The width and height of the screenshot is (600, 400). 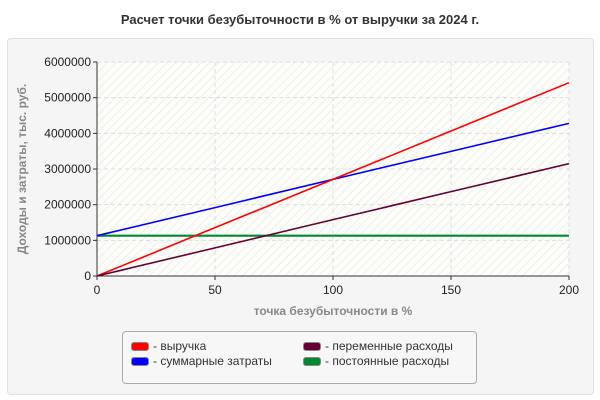 What do you see at coordinates (569, 290) in the screenshot?
I see `x-tick-label: 200` at bounding box center [569, 290].